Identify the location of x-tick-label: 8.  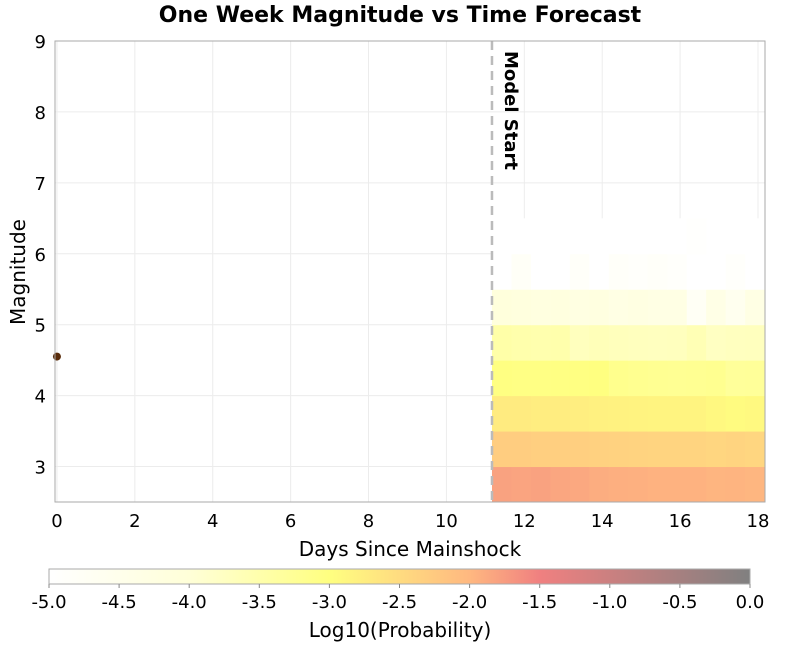
(368, 521).